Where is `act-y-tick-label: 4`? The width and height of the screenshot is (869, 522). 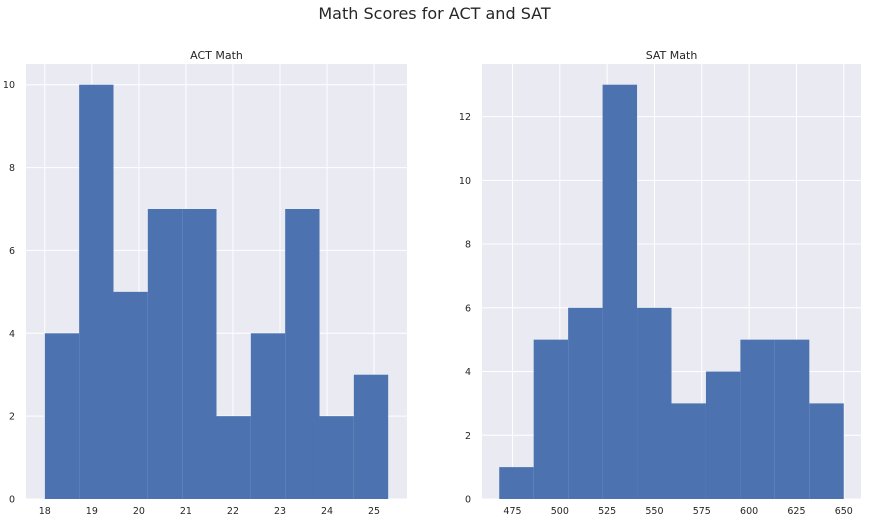
act-y-tick-label: 4 is located at coordinates (12, 334).